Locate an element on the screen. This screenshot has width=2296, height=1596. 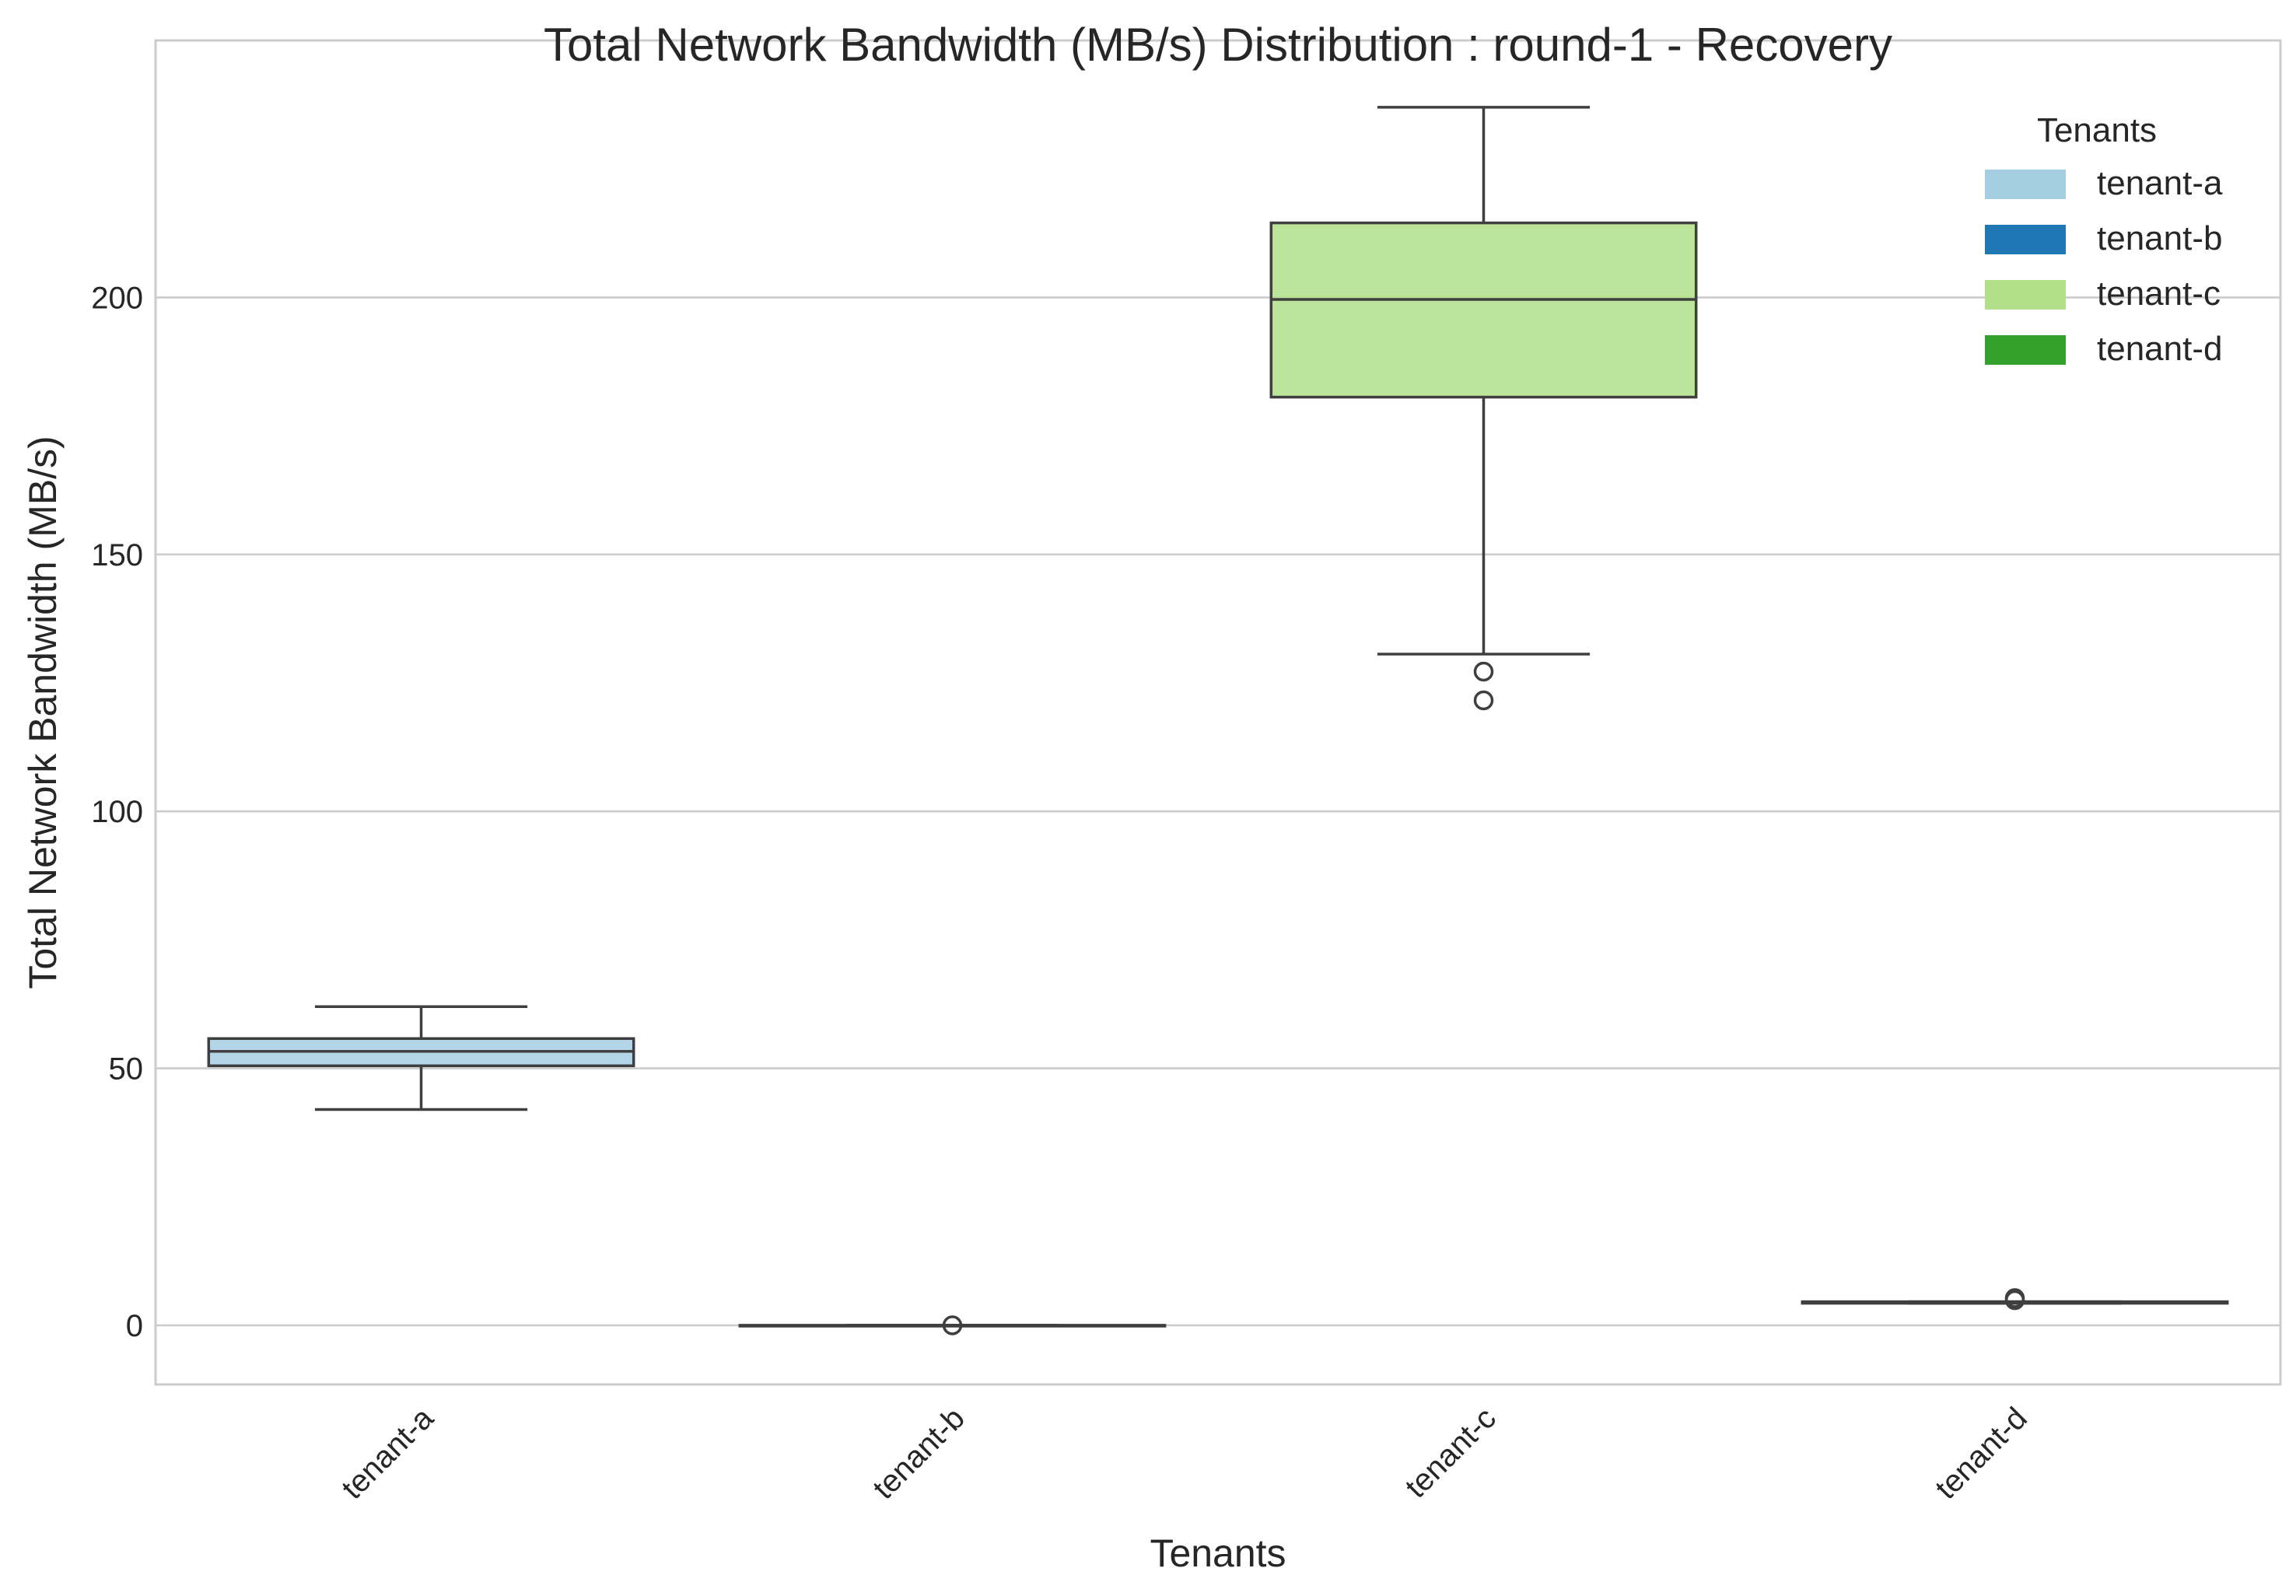
x-tick-label: tenant-c is located at coordinates (1451, 1453).